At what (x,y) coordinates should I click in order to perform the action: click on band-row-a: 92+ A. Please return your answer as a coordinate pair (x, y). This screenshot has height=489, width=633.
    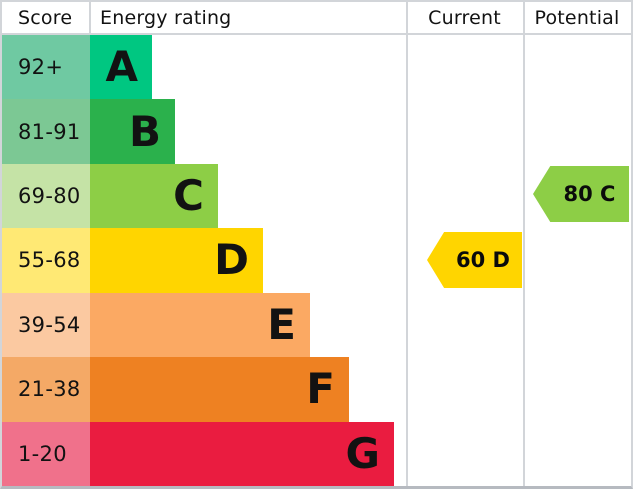
    Looking at the image, I should click on (316, 67).